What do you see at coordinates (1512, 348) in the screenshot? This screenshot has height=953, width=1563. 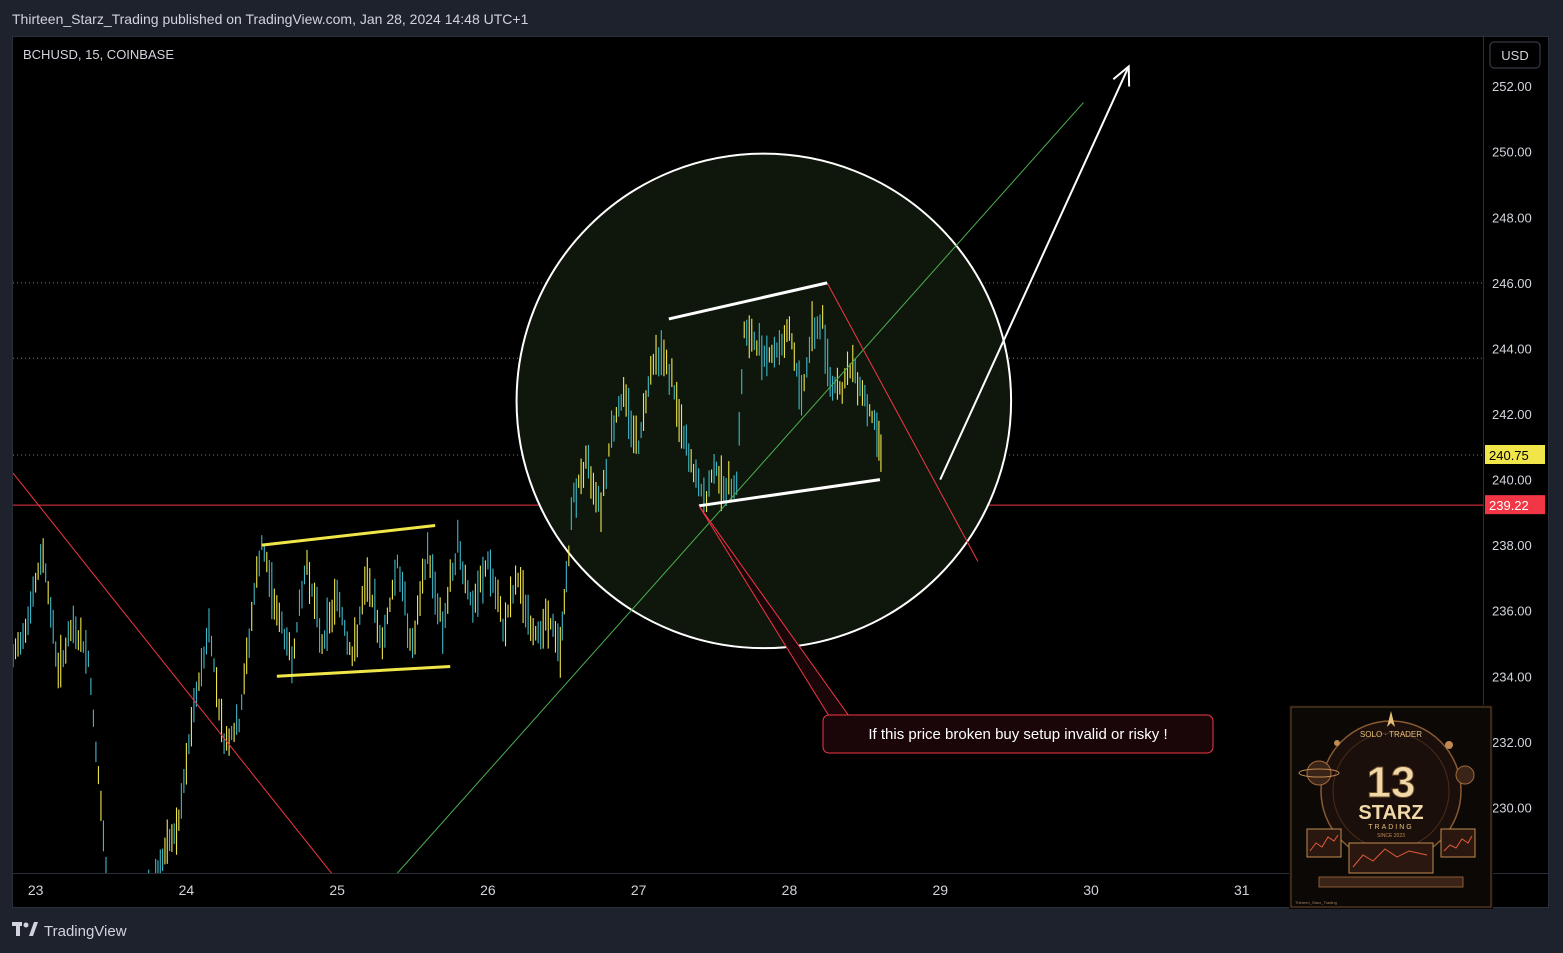 I see `y-tick-label: 244.00` at bounding box center [1512, 348].